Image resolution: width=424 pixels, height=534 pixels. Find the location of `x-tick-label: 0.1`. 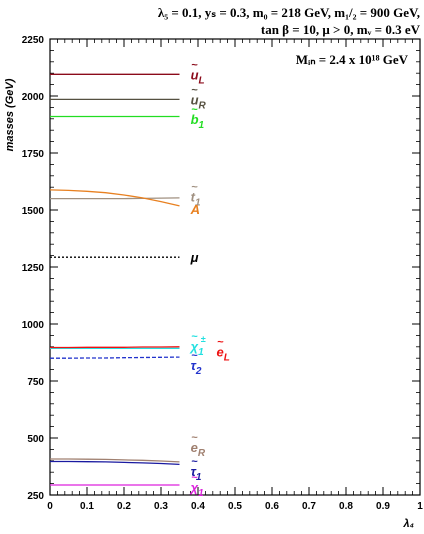

x-tick-label: 0.1 is located at coordinates (87, 506).